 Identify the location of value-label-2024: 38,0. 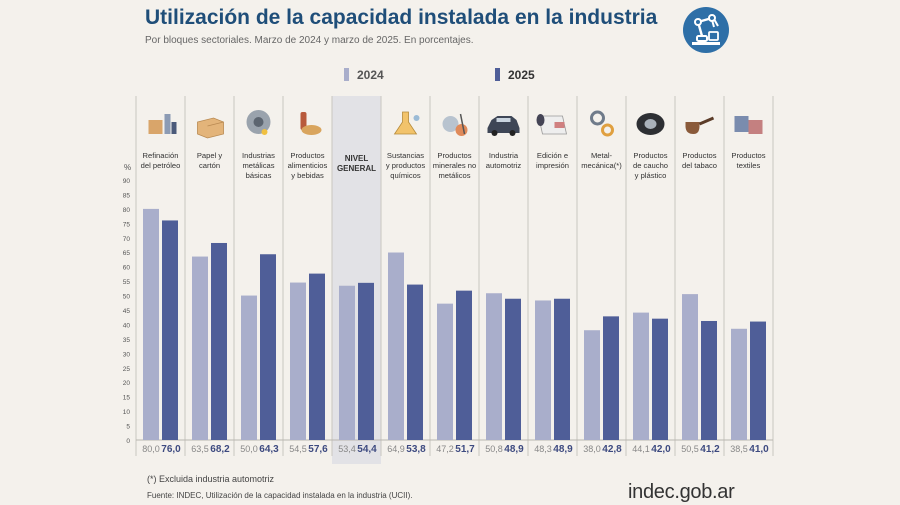
(592, 449).